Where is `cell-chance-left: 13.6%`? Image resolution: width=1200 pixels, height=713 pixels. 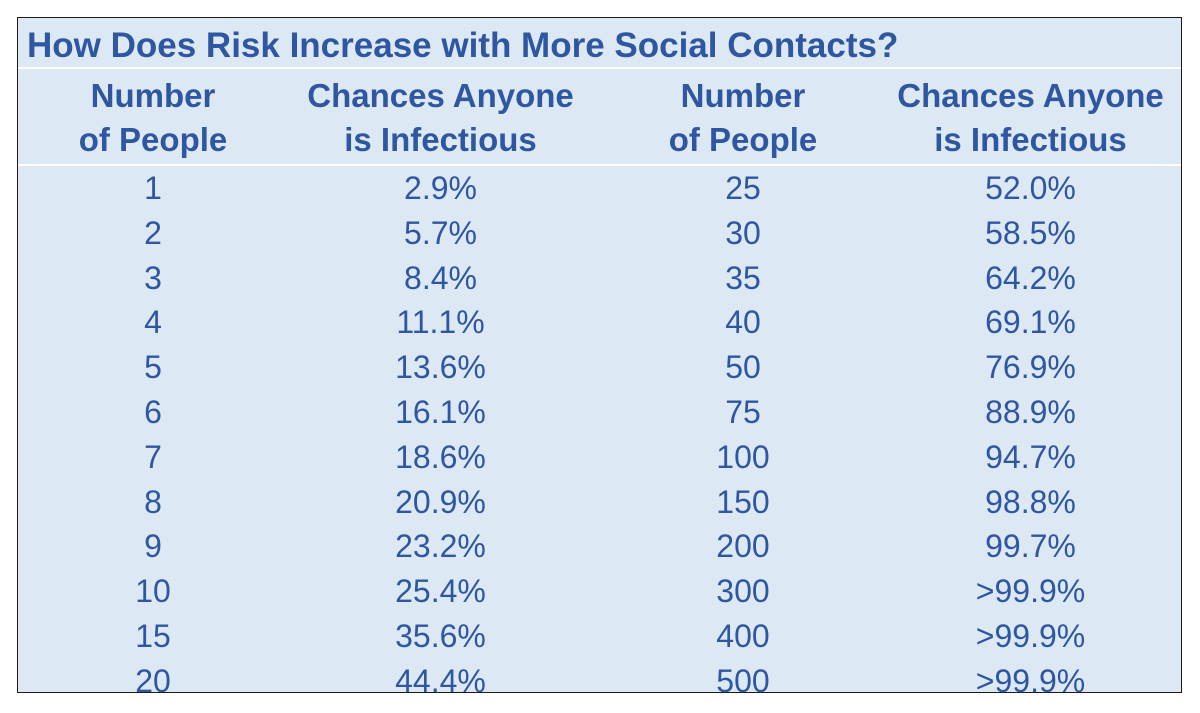
cell-chance-left: 13.6% is located at coordinates (440, 367).